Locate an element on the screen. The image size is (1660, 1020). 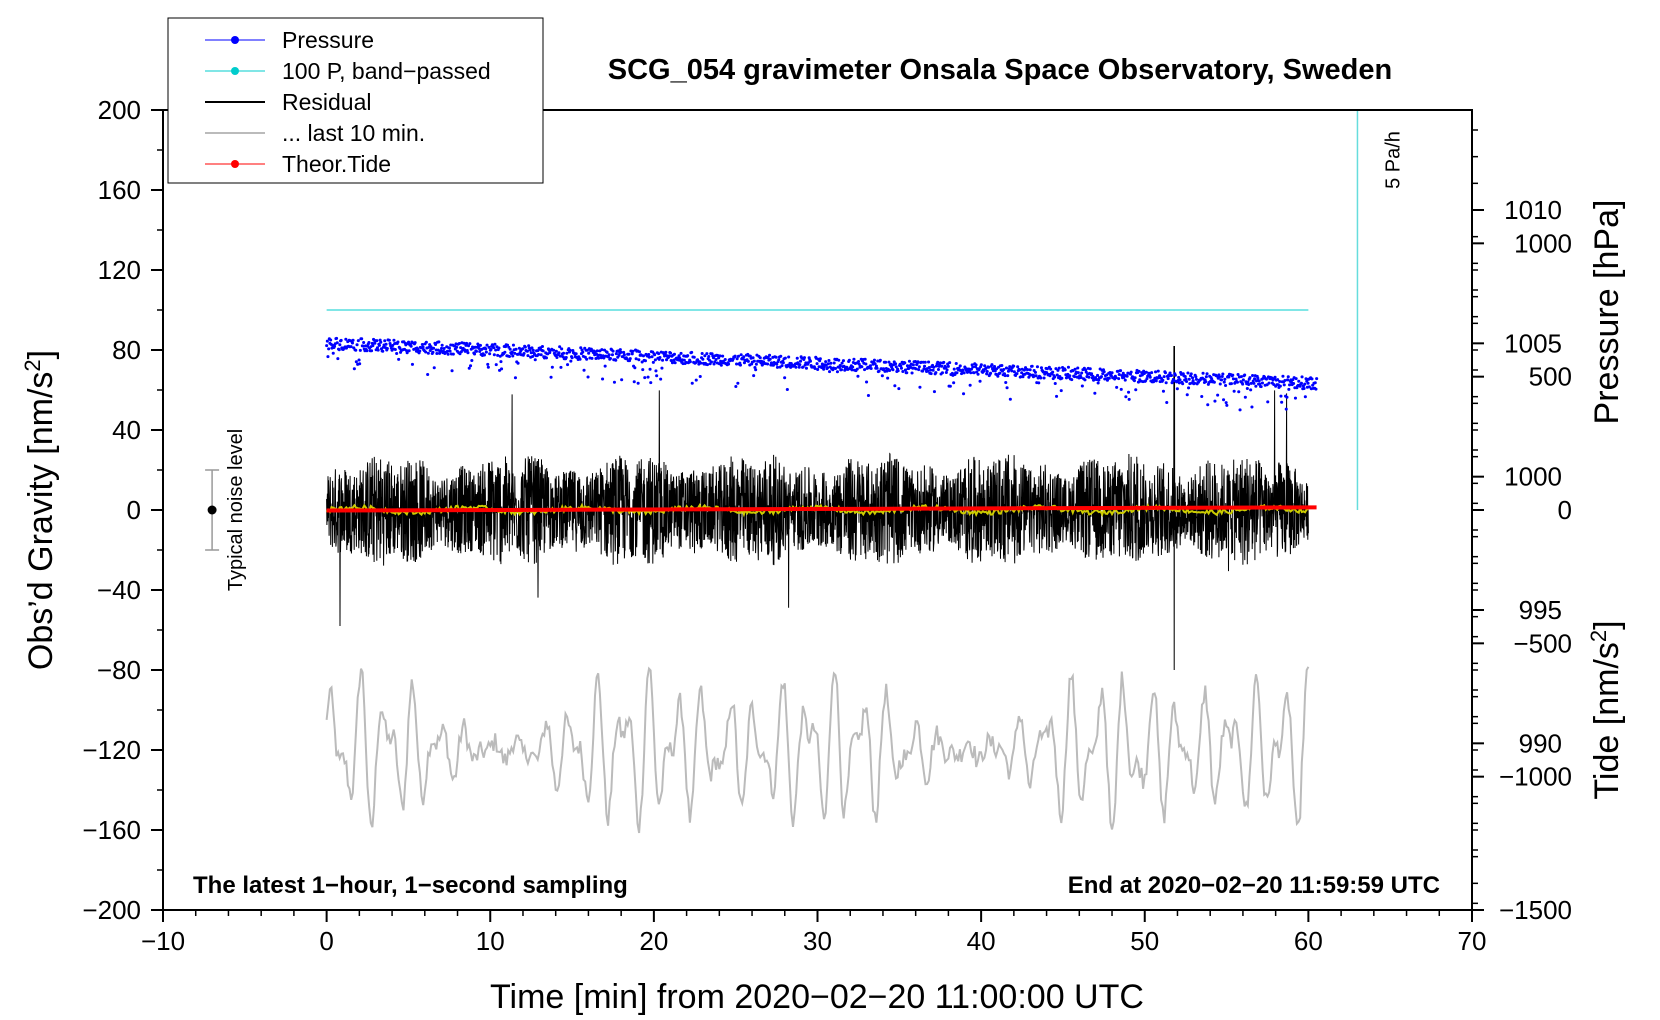
x-tick-label: 40 is located at coordinates (981, 941).